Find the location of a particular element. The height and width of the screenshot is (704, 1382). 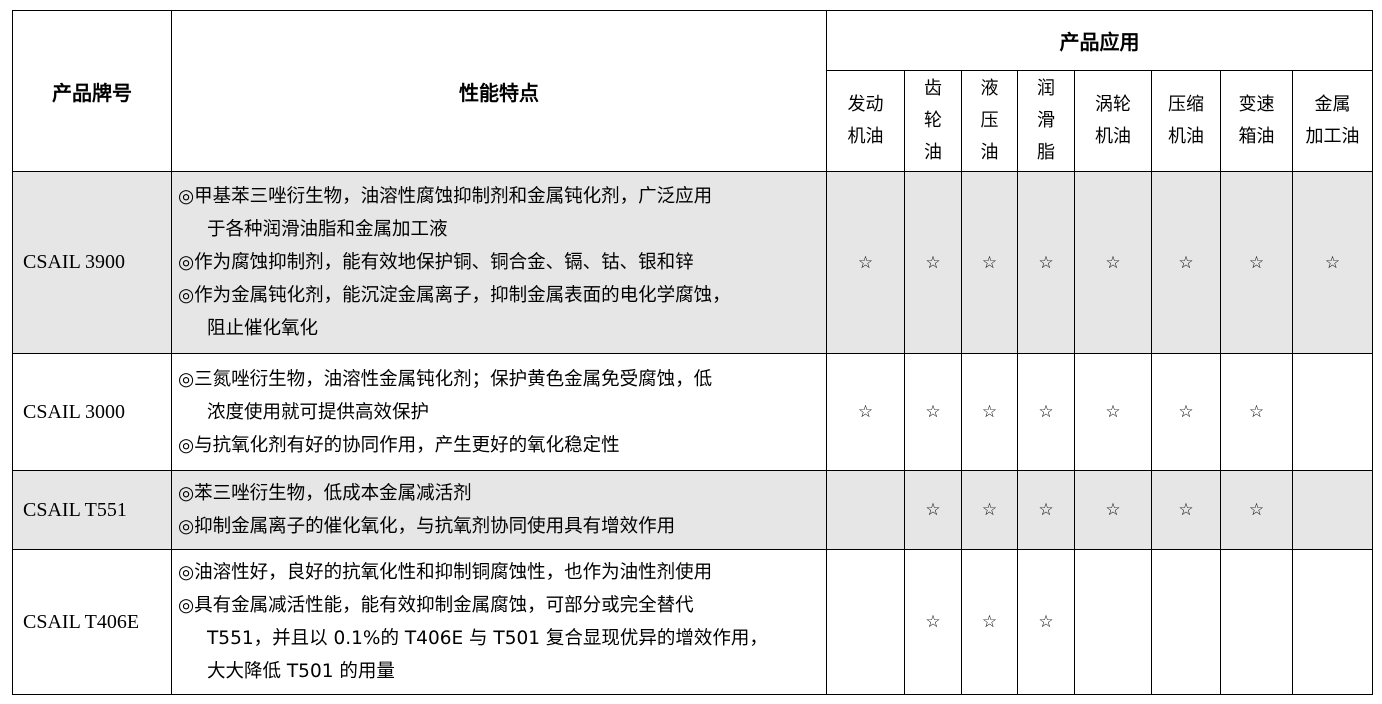

header-app-7: 金属 加工油 is located at coordinates (1332, 121).